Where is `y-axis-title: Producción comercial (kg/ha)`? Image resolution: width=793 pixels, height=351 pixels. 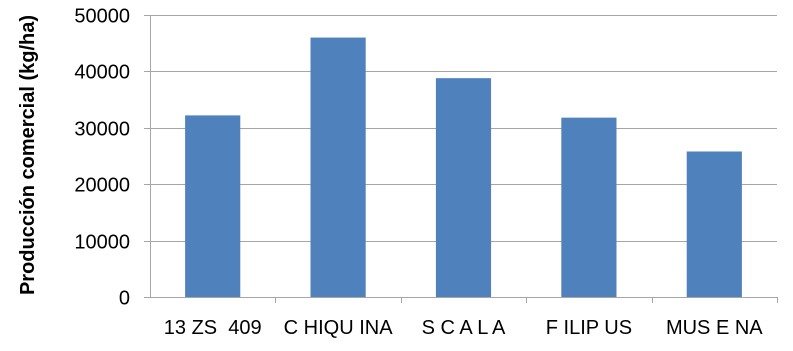
y-axis-title: Producción comercial (kg/ha) is located at coordinates (28, 155).